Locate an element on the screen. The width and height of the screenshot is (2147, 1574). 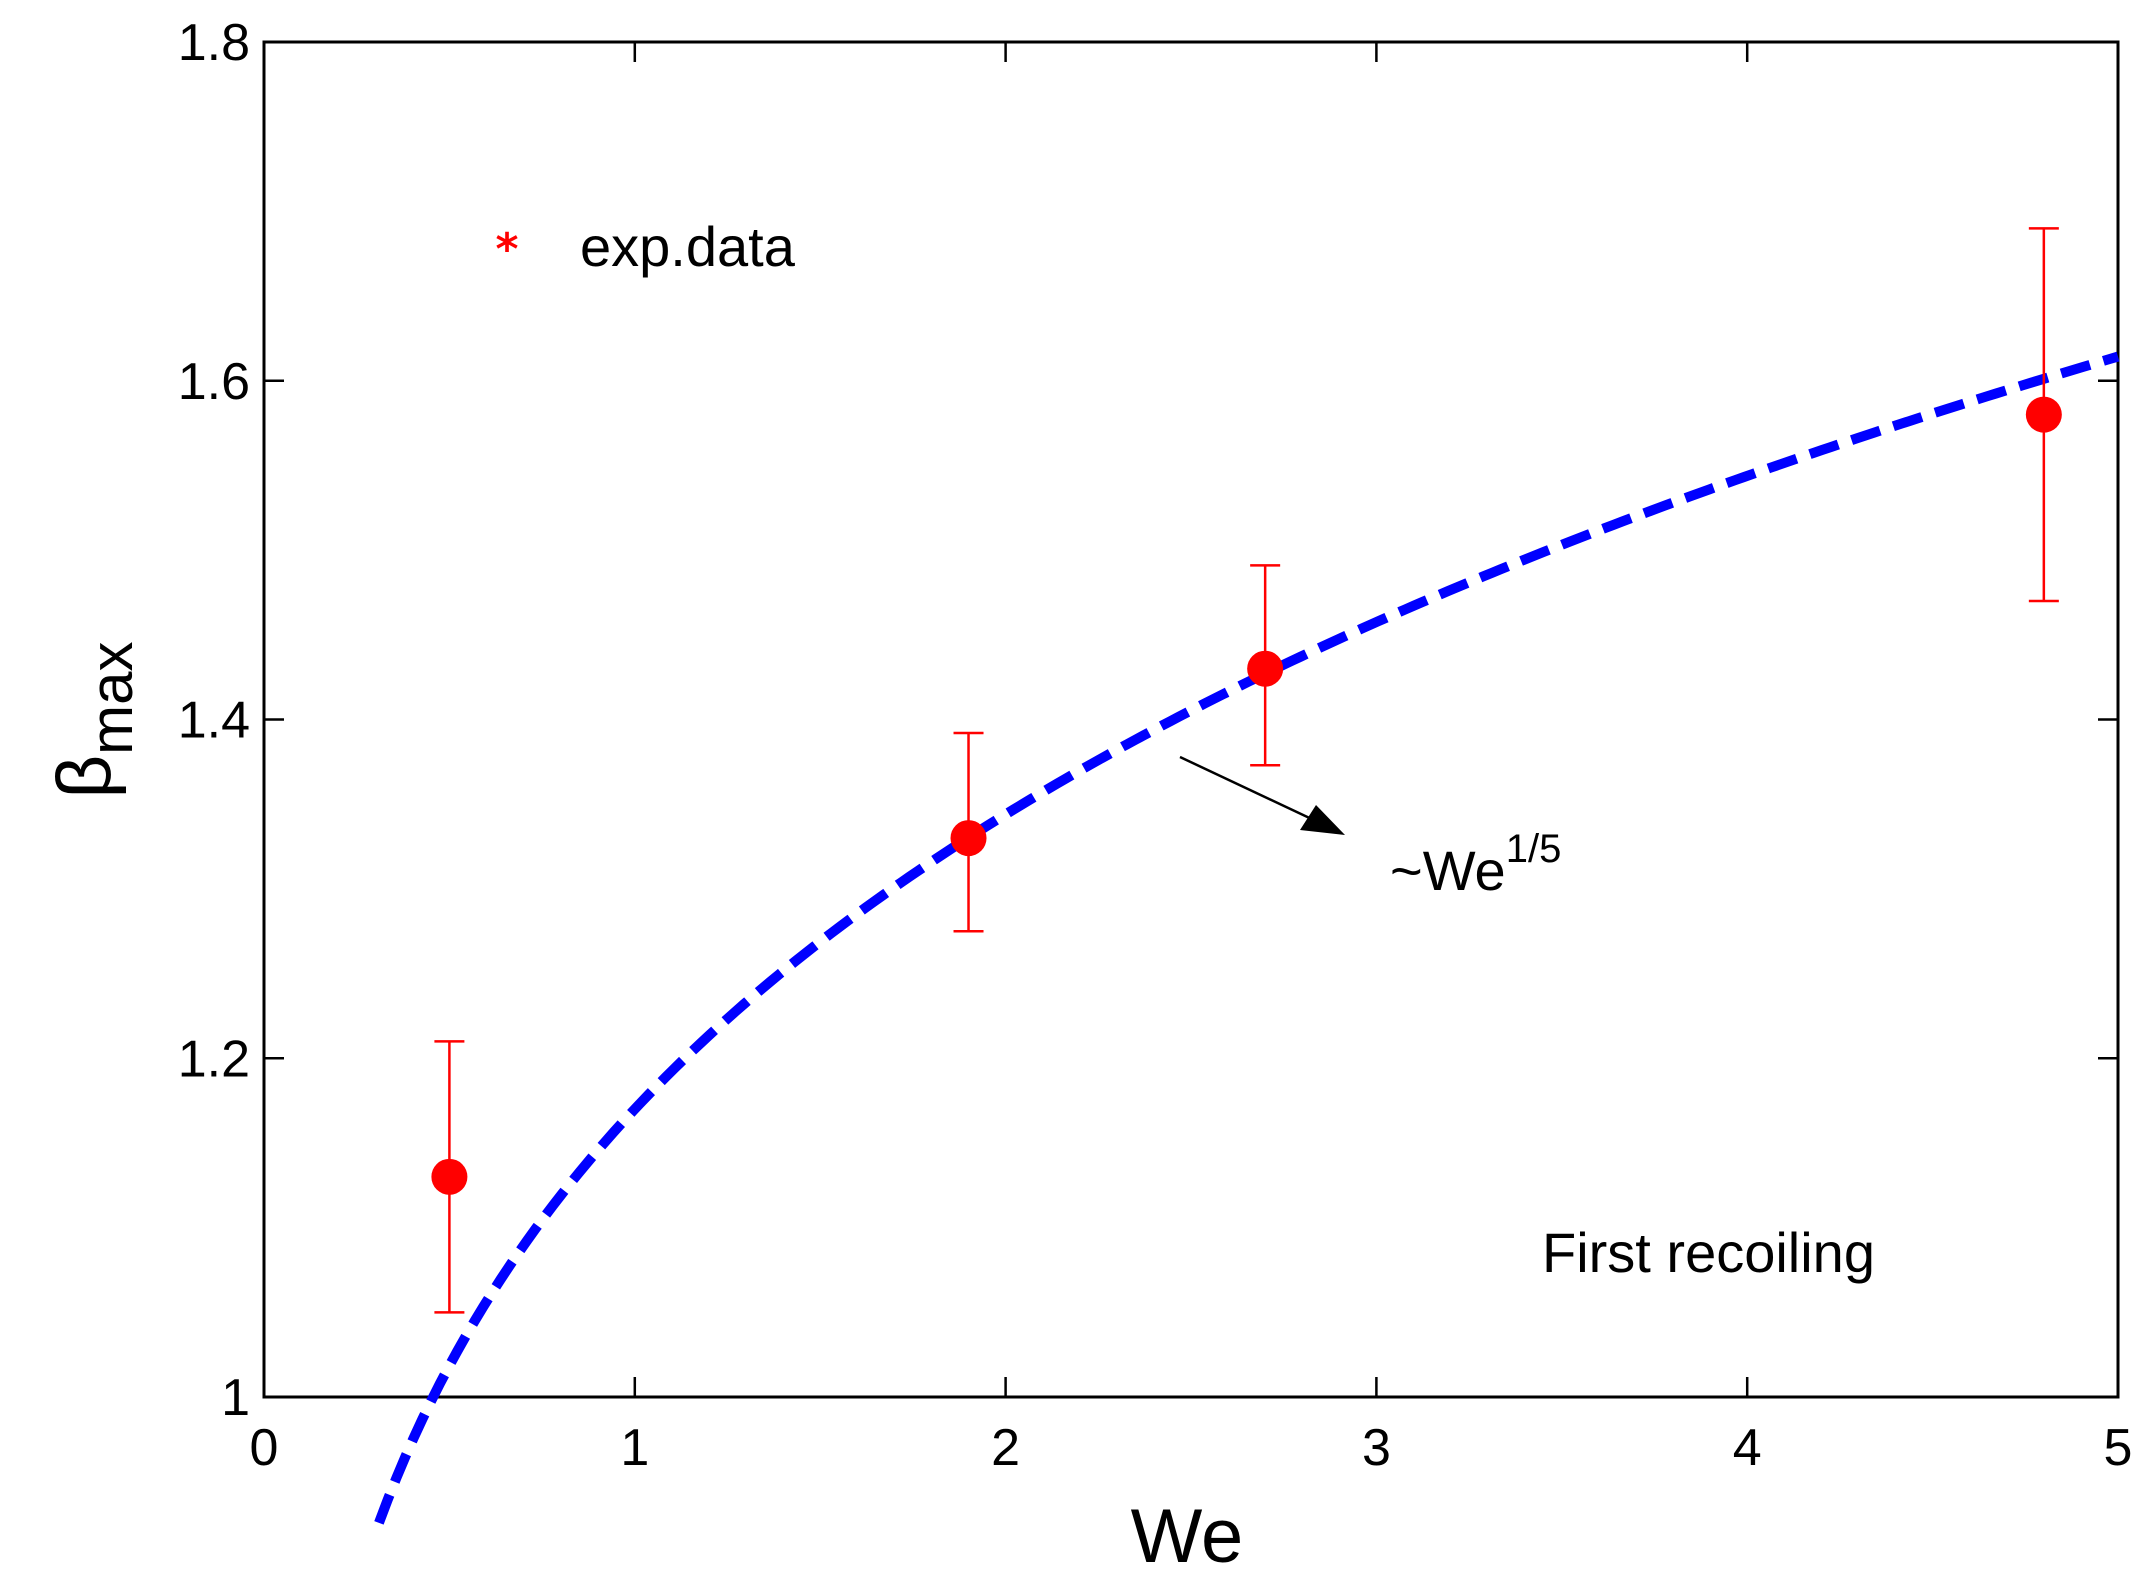
y-axis-title-subscript: max is located at coordinates (111, 697).